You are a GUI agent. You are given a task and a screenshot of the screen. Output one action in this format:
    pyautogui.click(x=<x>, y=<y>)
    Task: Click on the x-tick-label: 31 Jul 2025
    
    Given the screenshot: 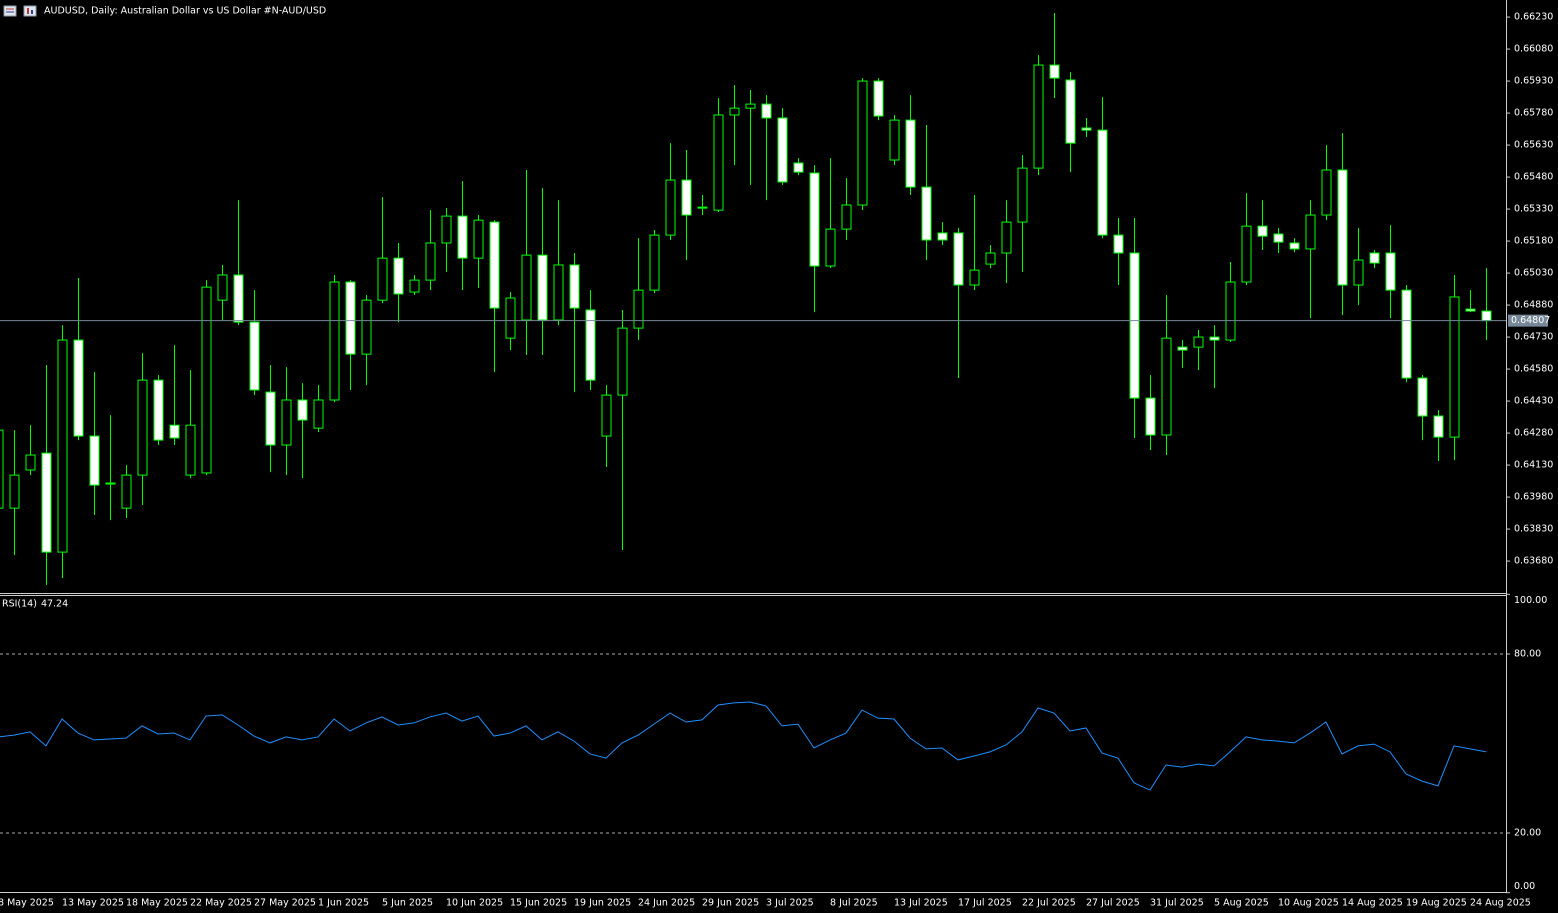 What is the action you would take?
    pyautogui.click(x=1177, y=903)
    